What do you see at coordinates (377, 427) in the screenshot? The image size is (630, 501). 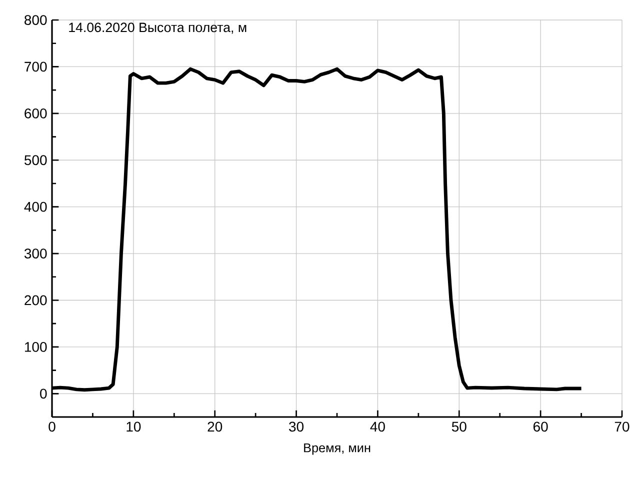 I see `x-tick-label: 40` at bounding box center [377, 427].